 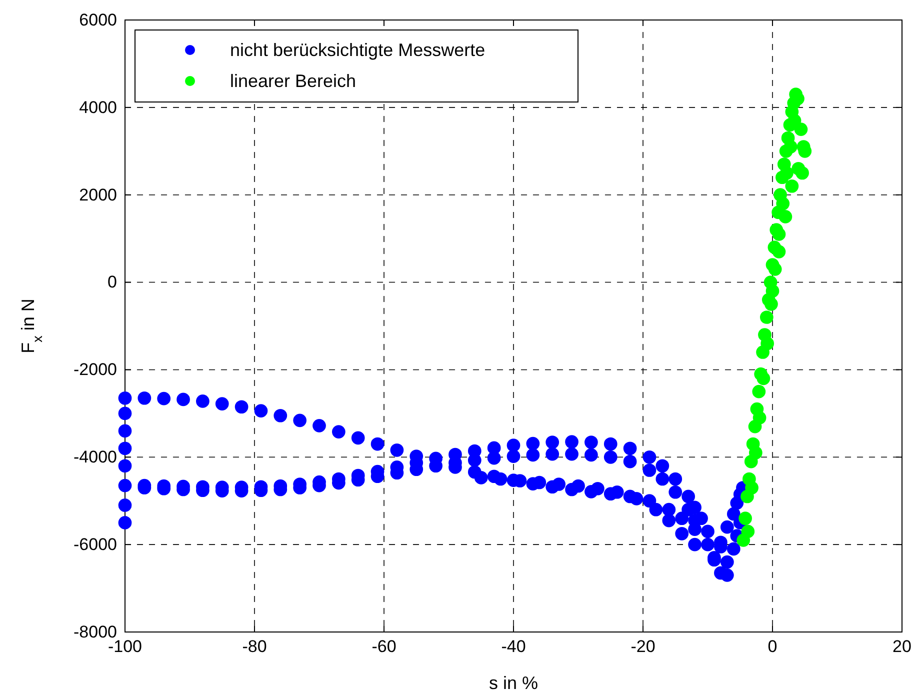 I want to click on x-tick-label: 0, so click(x=773, y=646).